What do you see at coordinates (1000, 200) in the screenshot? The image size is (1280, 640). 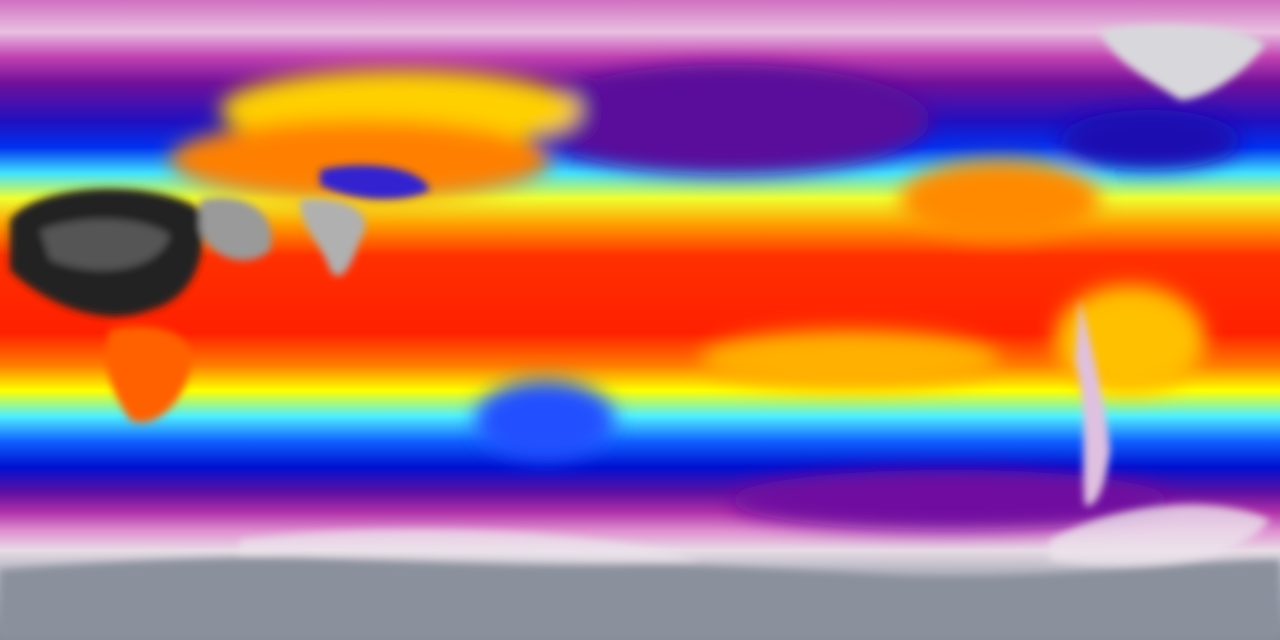 I see `north-america-region` at bounding box center [1000, 200].